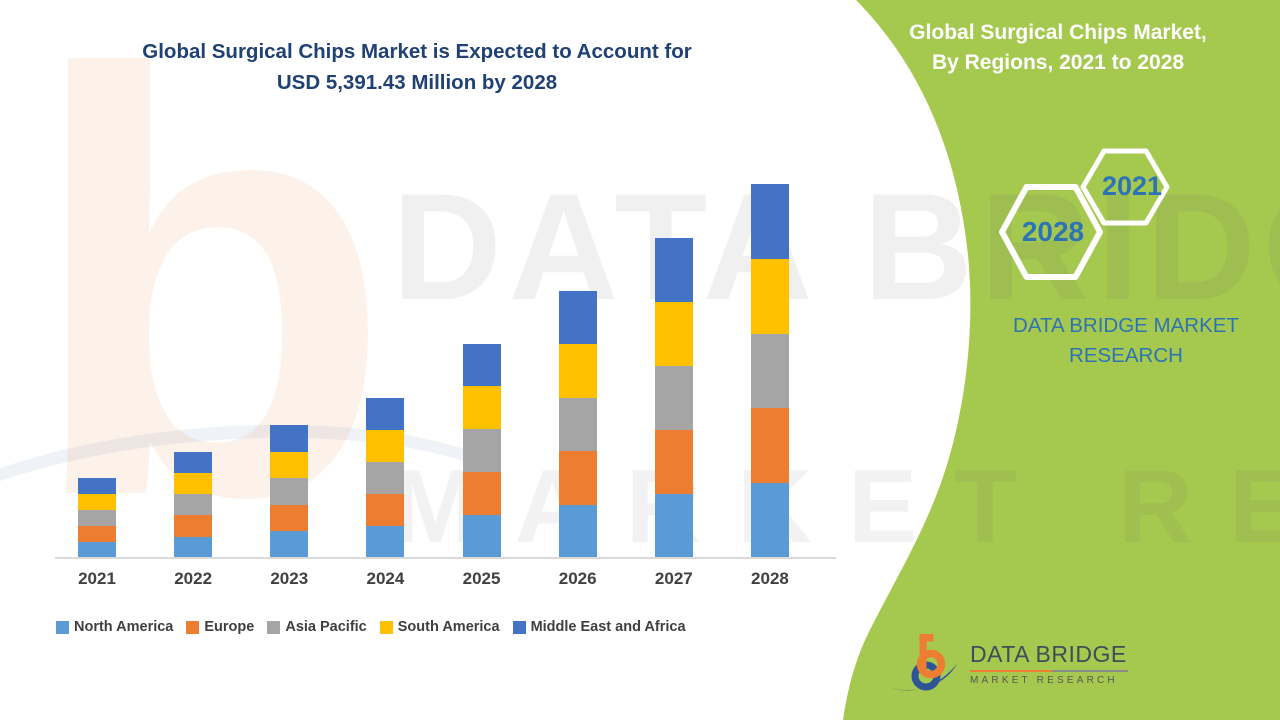  I want to click on bar-segment-middle-east-and-africa-2028, so click(769, 221).